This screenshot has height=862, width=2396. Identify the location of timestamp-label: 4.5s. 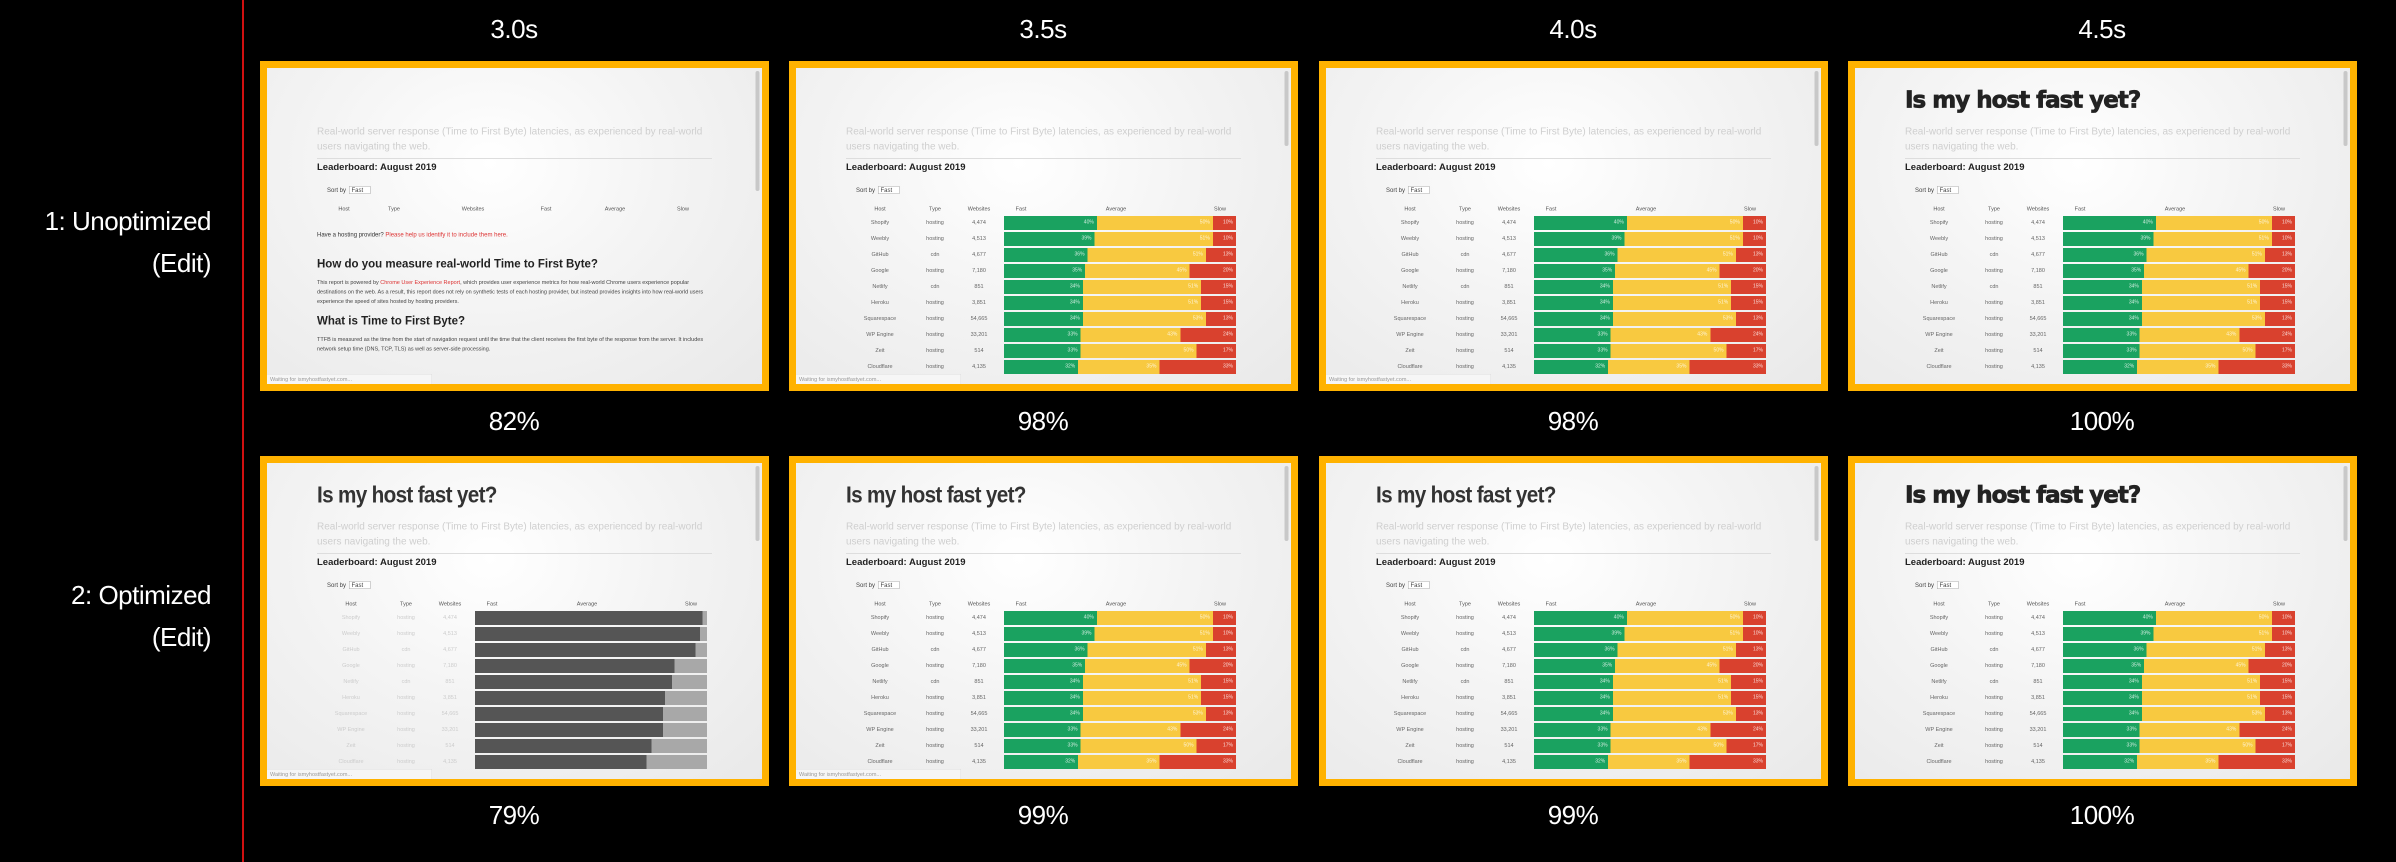
(2102, 29).